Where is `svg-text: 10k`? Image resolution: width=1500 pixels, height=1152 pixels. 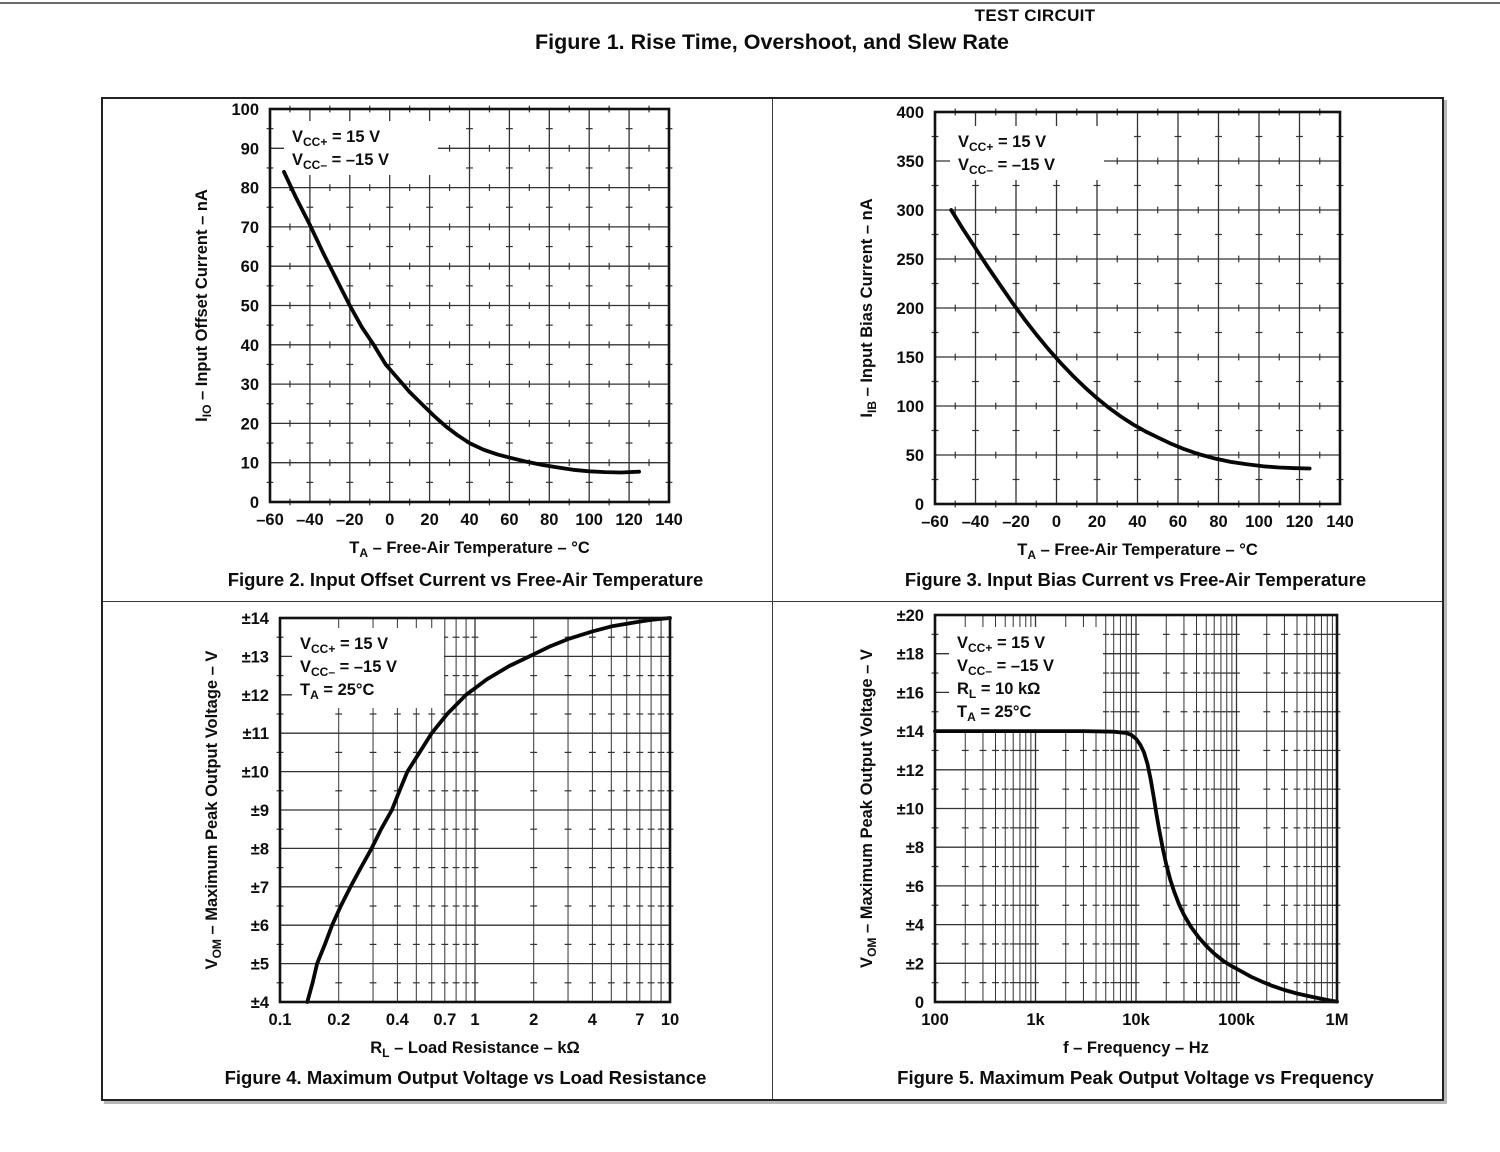 svg-text: 10k is located at coordinates (1136, 1020).